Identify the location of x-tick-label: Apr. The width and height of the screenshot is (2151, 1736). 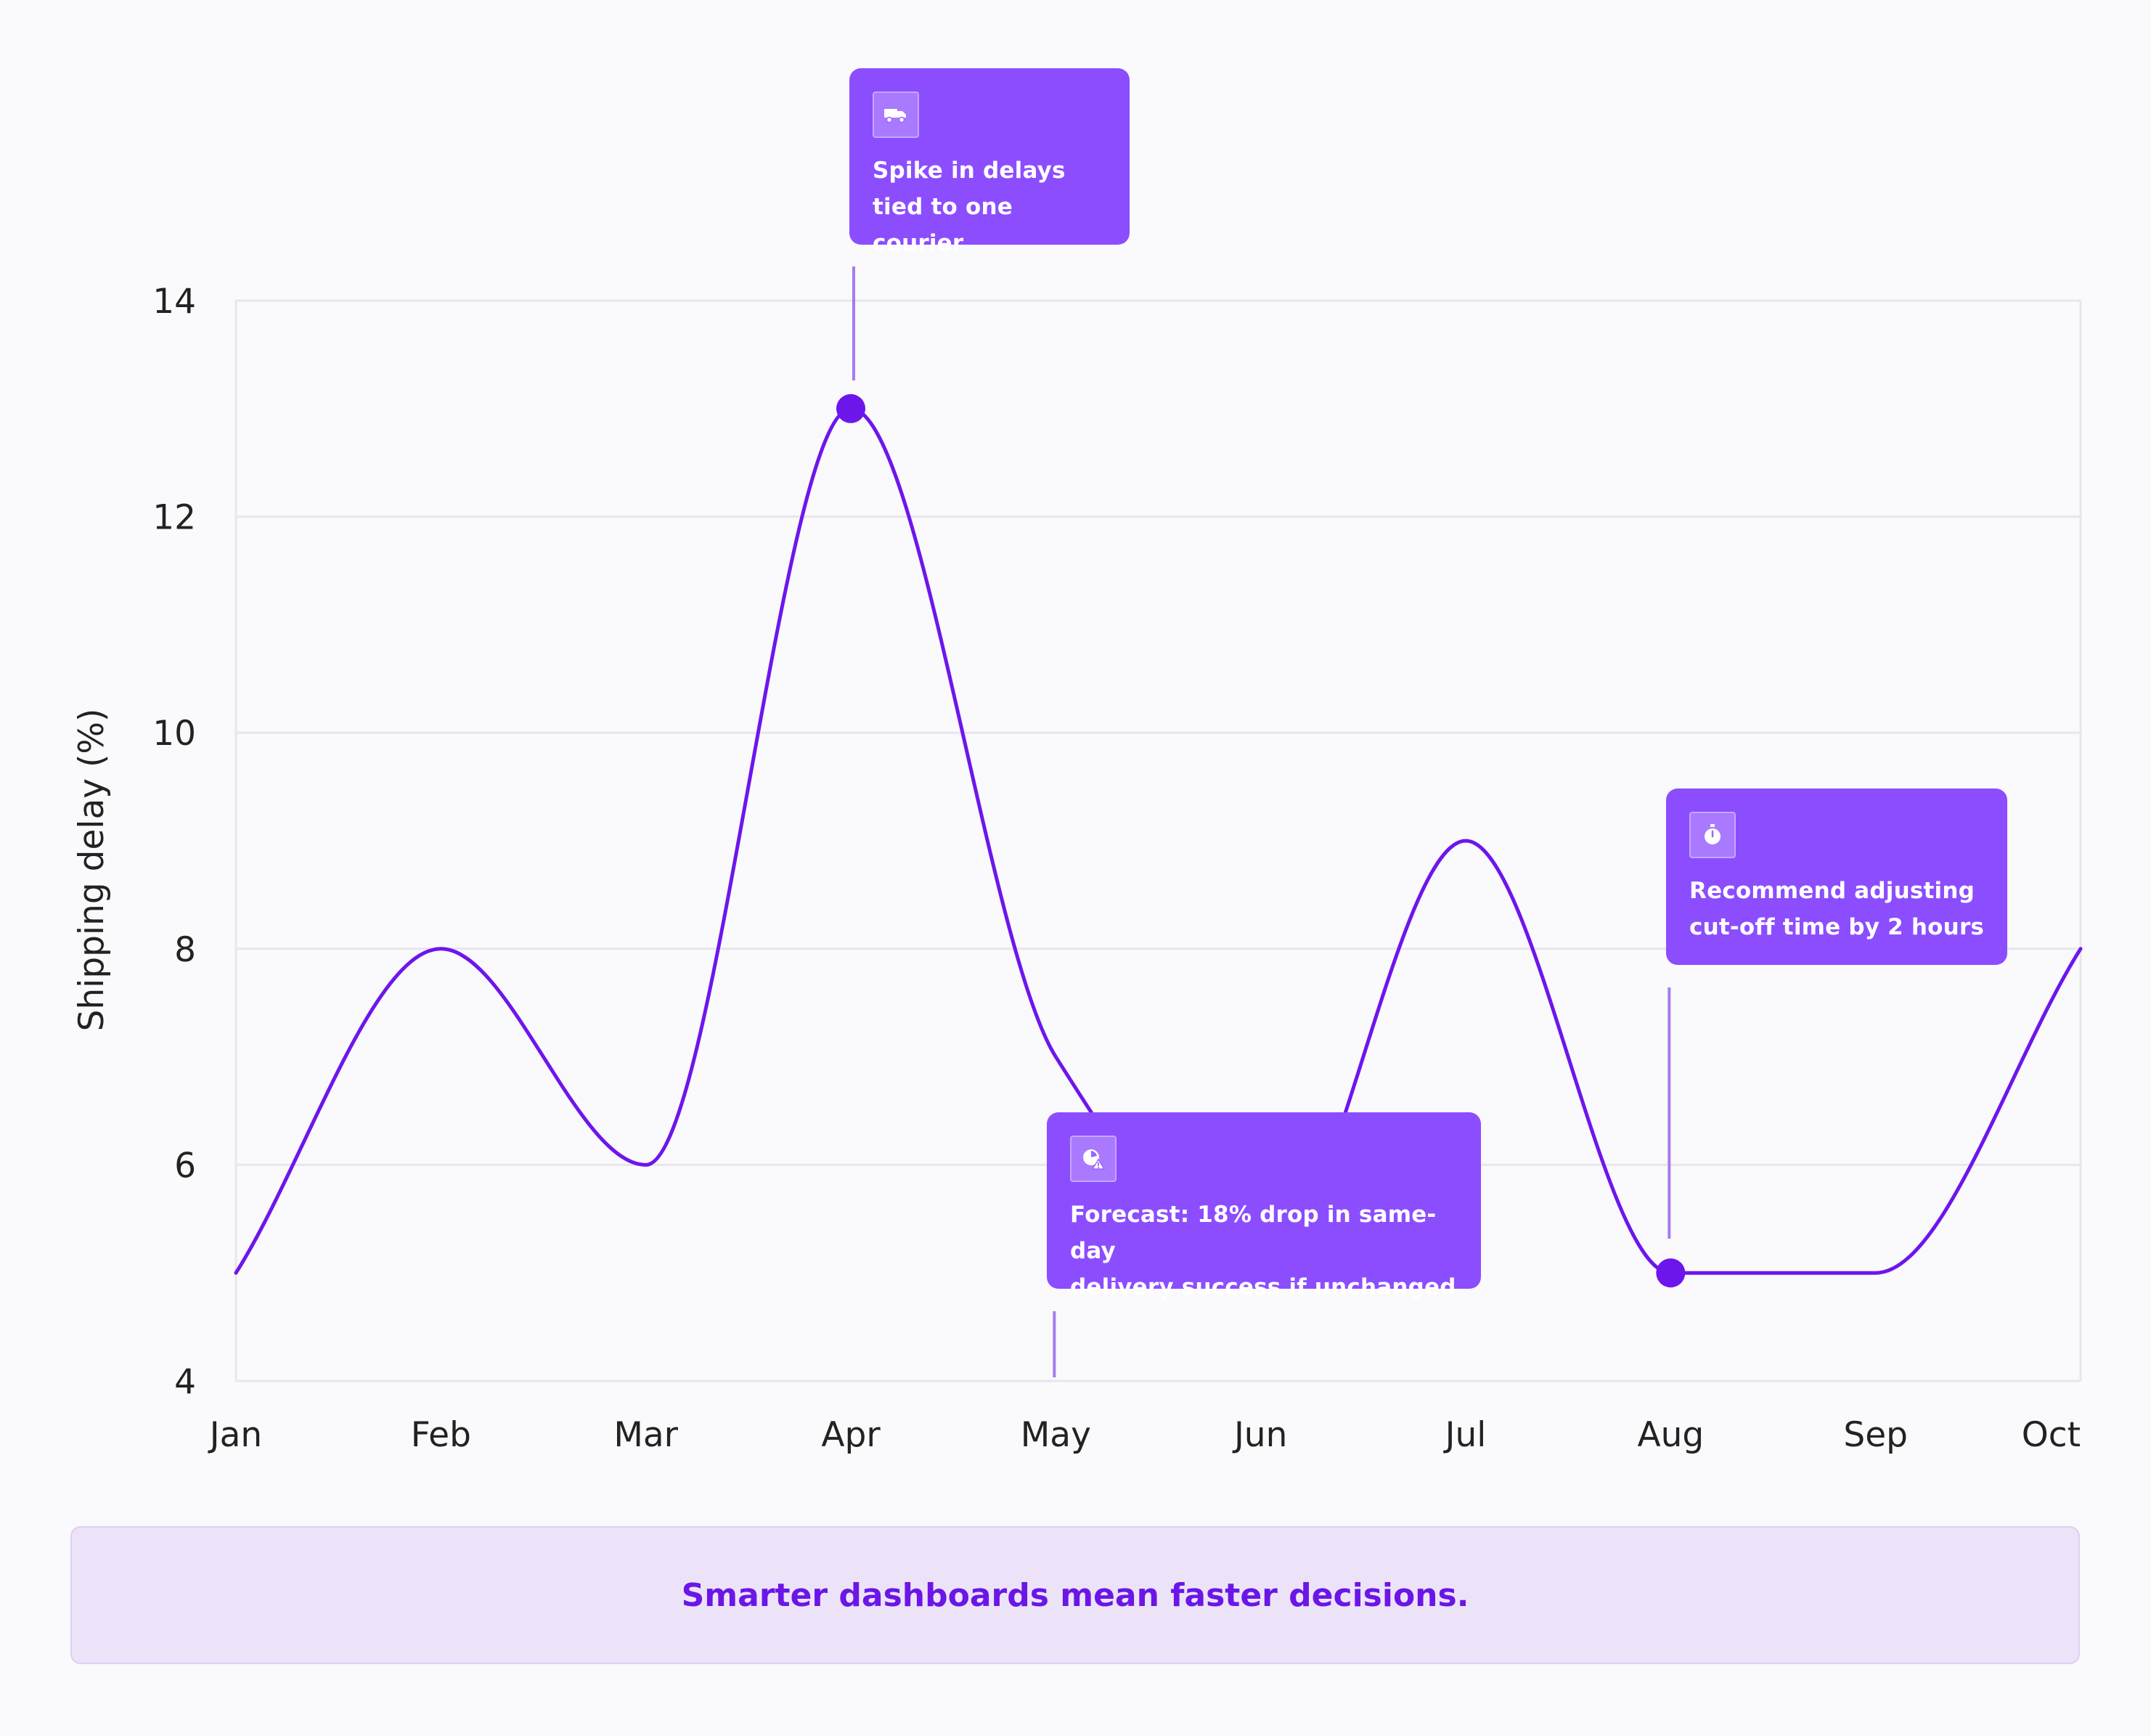
(851, 1435).